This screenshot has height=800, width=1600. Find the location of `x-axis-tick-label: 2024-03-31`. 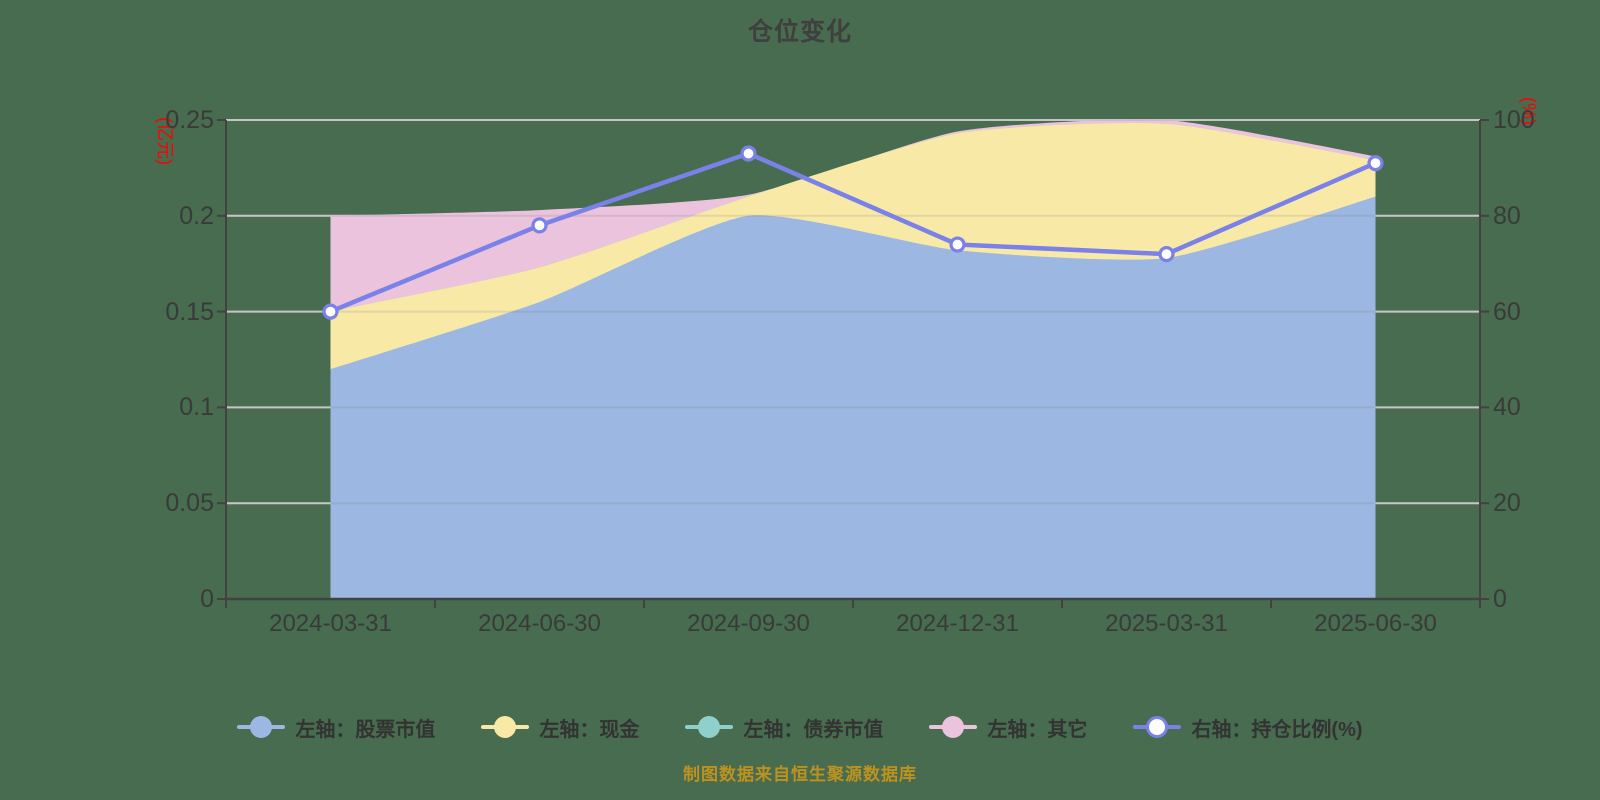

x-axis-tick-label: 2024-03-31 is located at coordinates (330, 623).